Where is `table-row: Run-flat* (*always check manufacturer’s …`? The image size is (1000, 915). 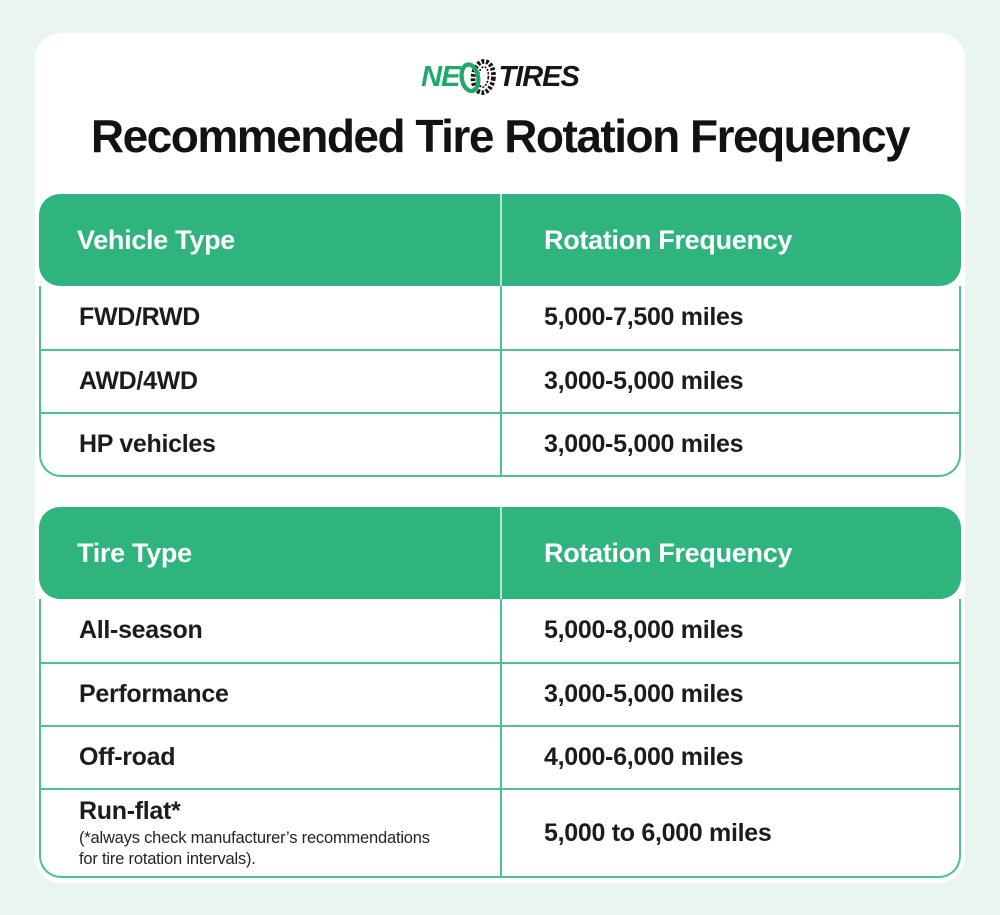
table-row: Run-flat* (*always check manufacturer’s … is located at coordinates (500, 832).